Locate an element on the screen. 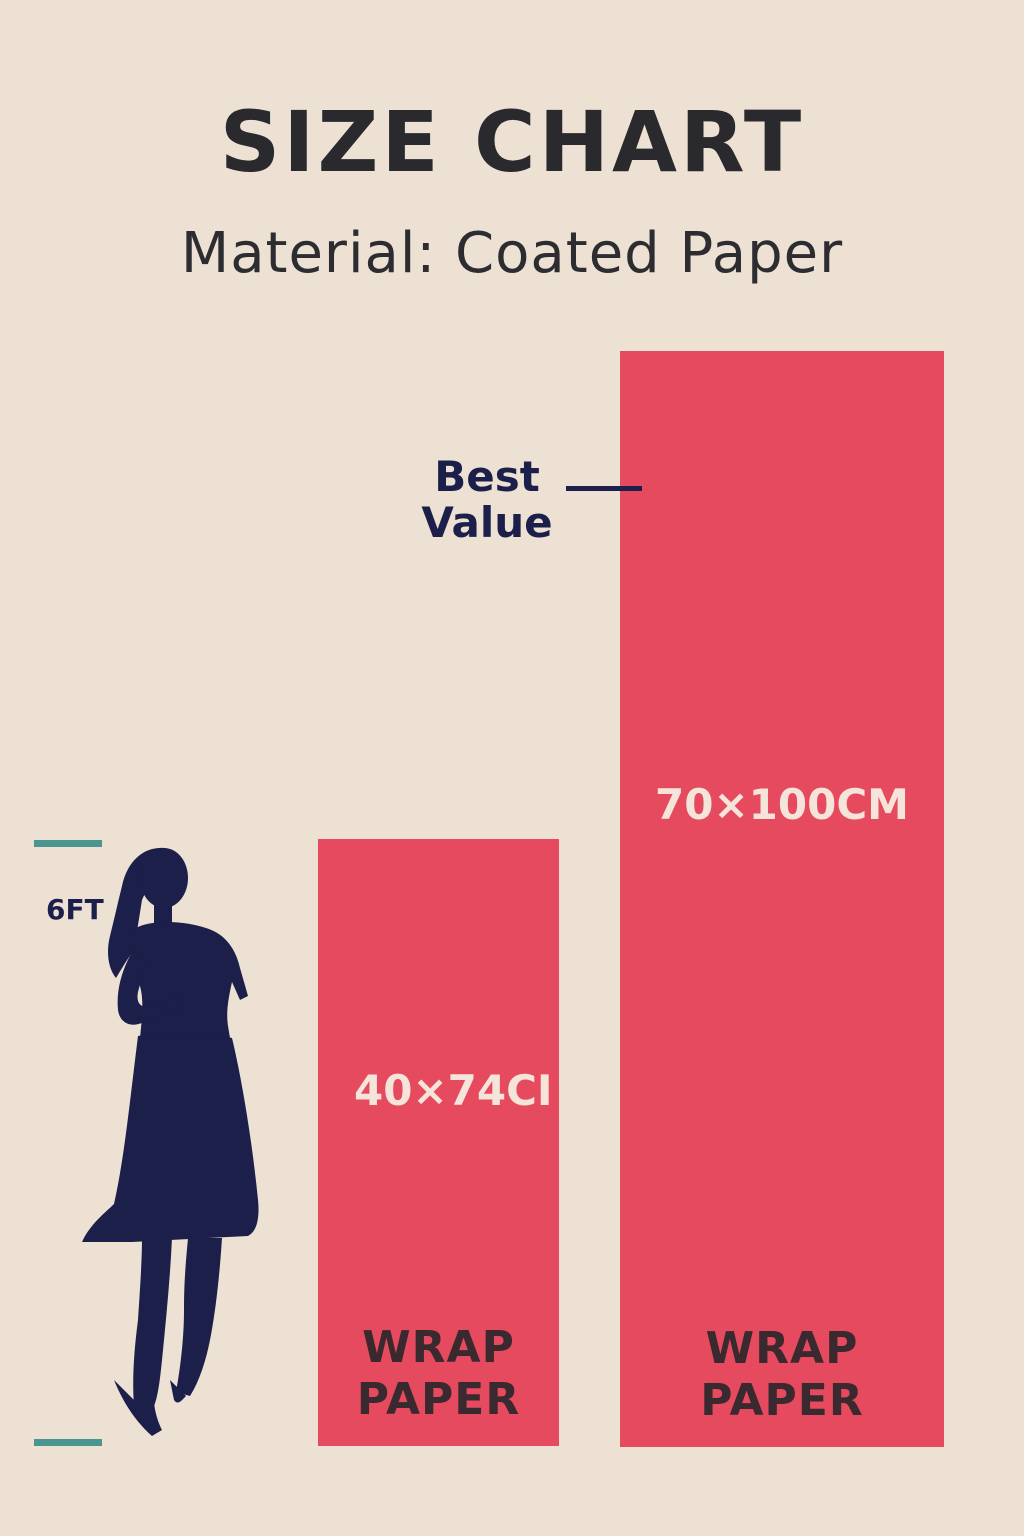 The image size is (1024, 1536). best-value-badge: Best Value is located at coordinates (487, 500).